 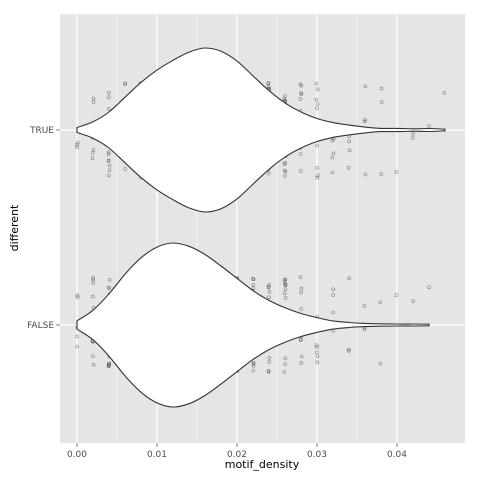 I want to click on x-axis: 0.00 0.01 0.02 0.03 0.04, so click(x=237, y=451).